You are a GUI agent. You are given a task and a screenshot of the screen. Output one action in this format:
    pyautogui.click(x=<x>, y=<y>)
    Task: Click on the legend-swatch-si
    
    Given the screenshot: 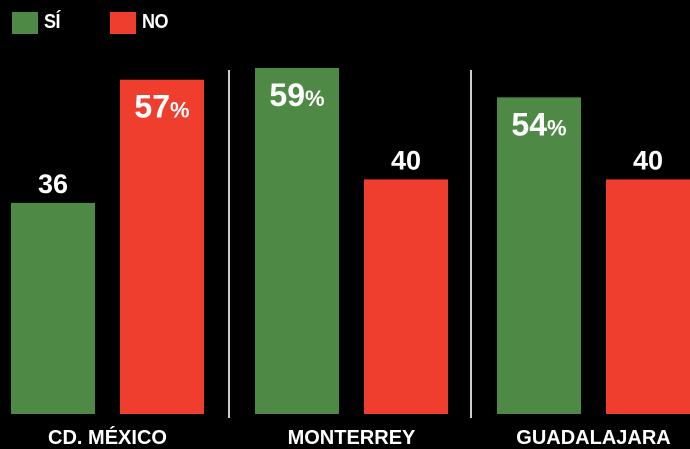 What is the action you would take?
    pyautogui.click(x=25, y=23)
    